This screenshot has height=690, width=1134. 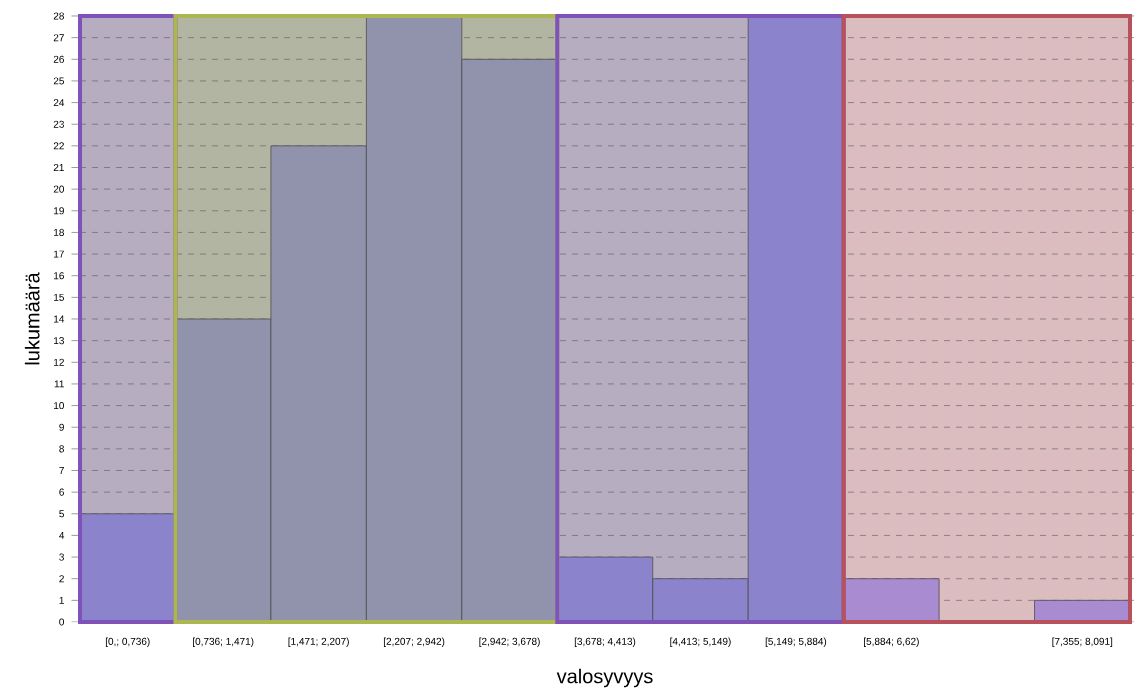 I want to click on x-tick-label: [0,; 0,736), so click(x=127, y=642).